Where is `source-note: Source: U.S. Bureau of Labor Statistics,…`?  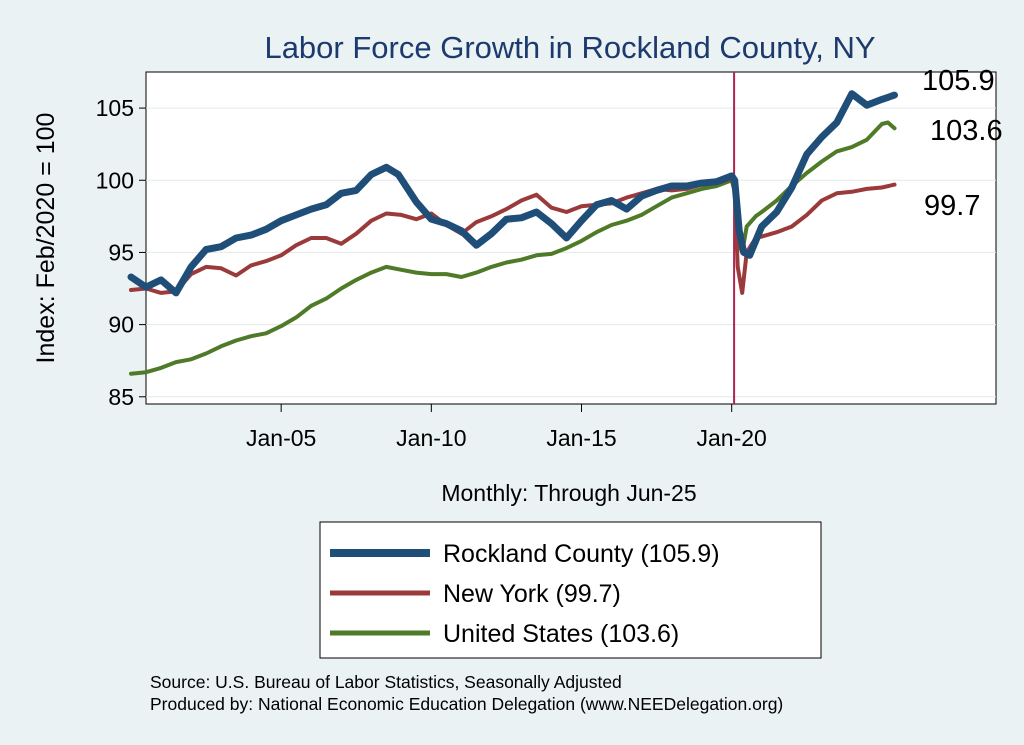
source-note: Source: U.S. Bureau of Labor Statistics,… is located at coordinates (386, 682).